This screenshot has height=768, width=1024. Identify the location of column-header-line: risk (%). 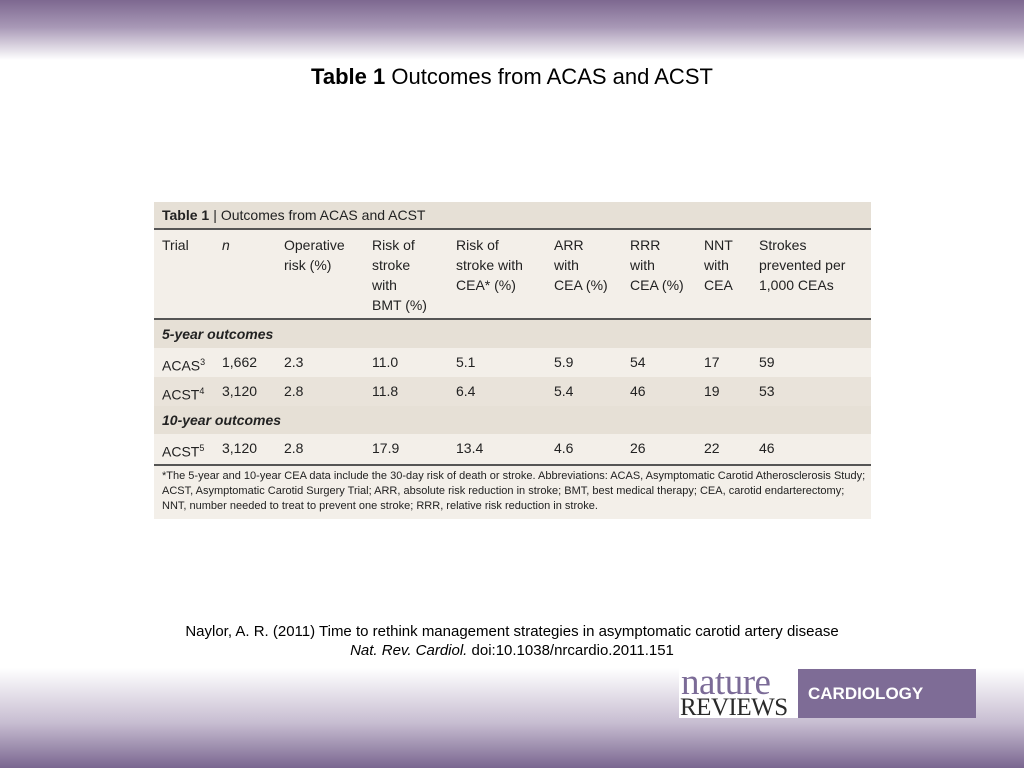
(308, 265).